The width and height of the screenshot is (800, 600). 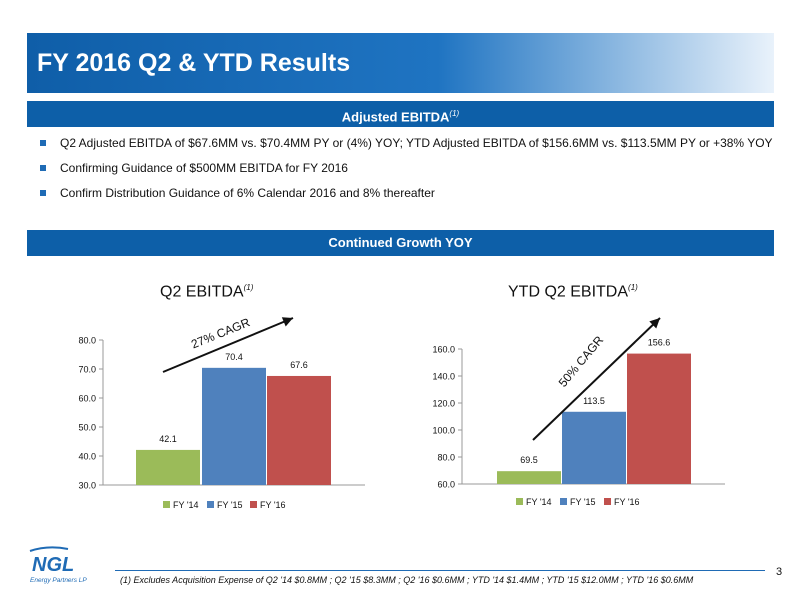 I want to click on chart-title-text: Q2 EBITDA, so click(x=202, y=292).